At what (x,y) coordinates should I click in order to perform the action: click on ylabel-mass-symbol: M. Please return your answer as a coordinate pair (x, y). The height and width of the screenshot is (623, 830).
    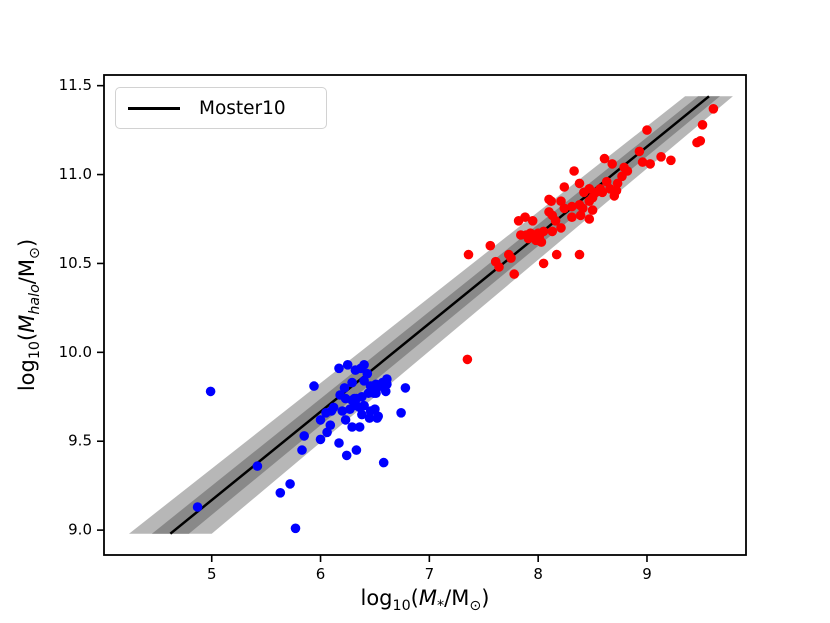
    Looking at the image, I should click on (27, 323).